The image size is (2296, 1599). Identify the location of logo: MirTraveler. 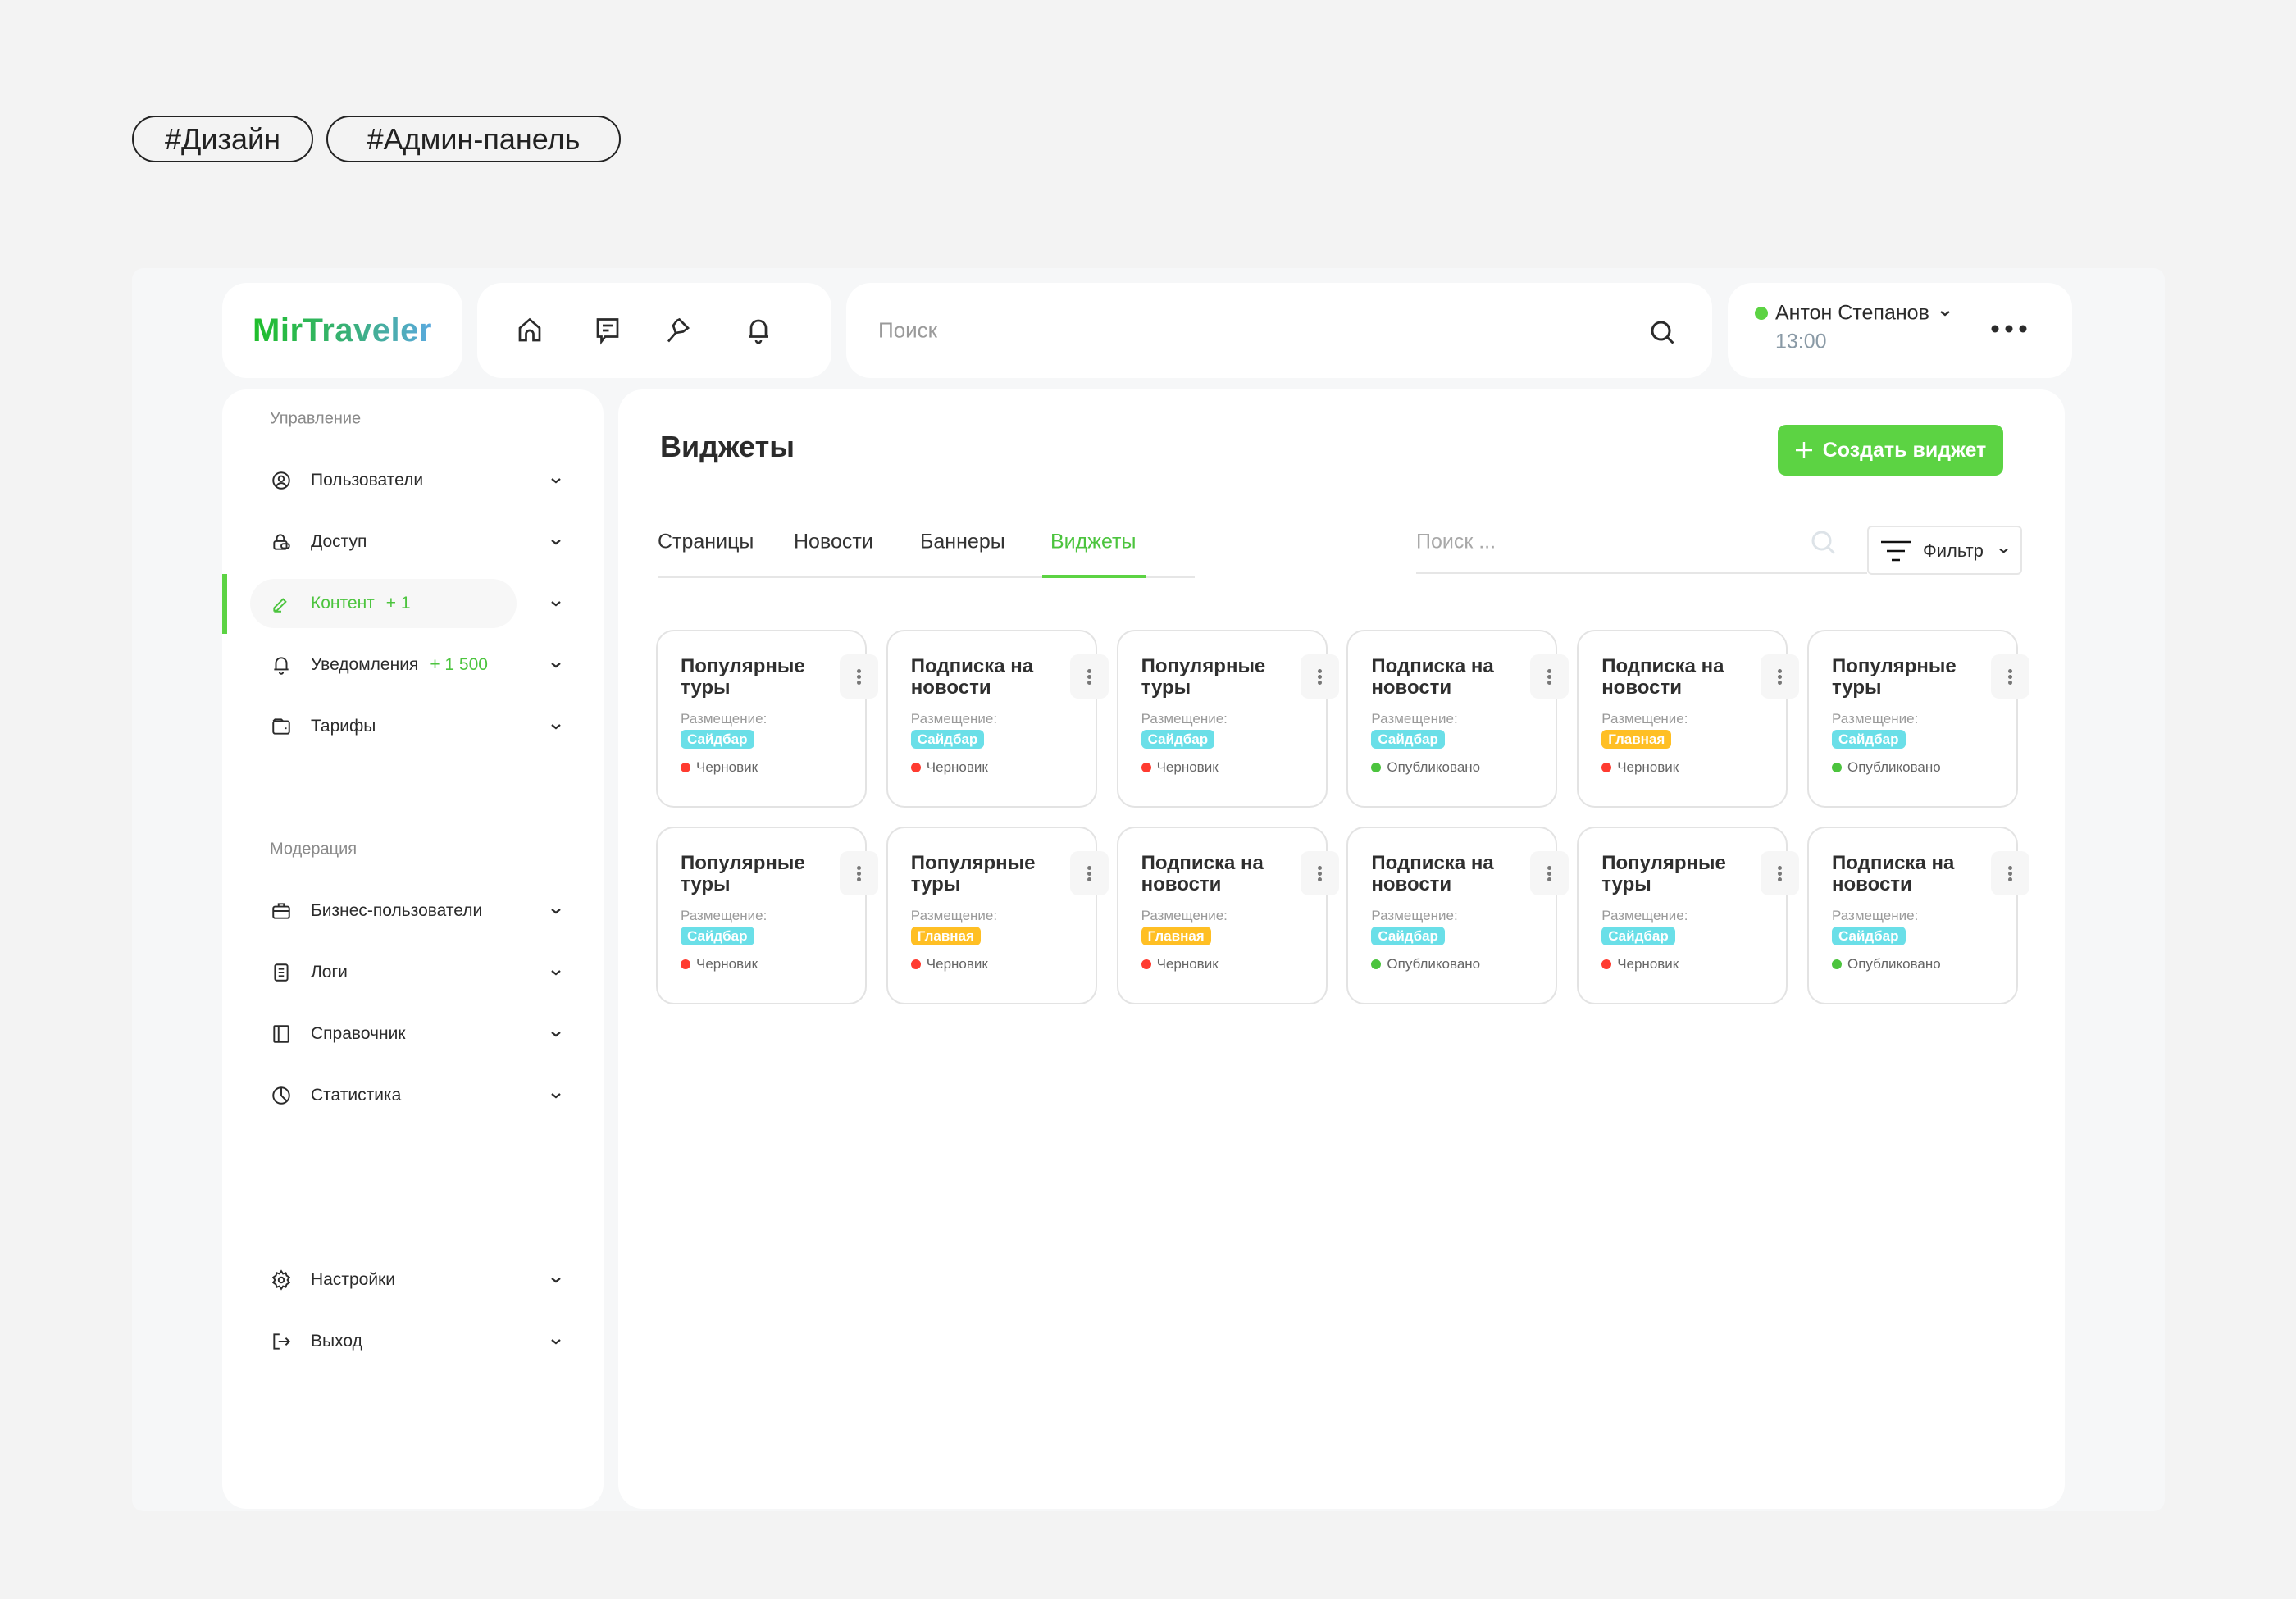
(342, 330).